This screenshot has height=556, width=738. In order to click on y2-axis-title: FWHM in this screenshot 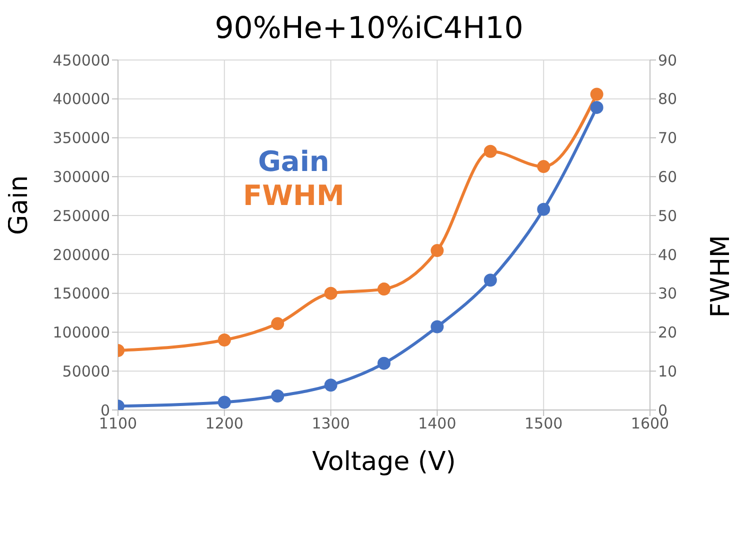, I will do `click(721, 276)`.